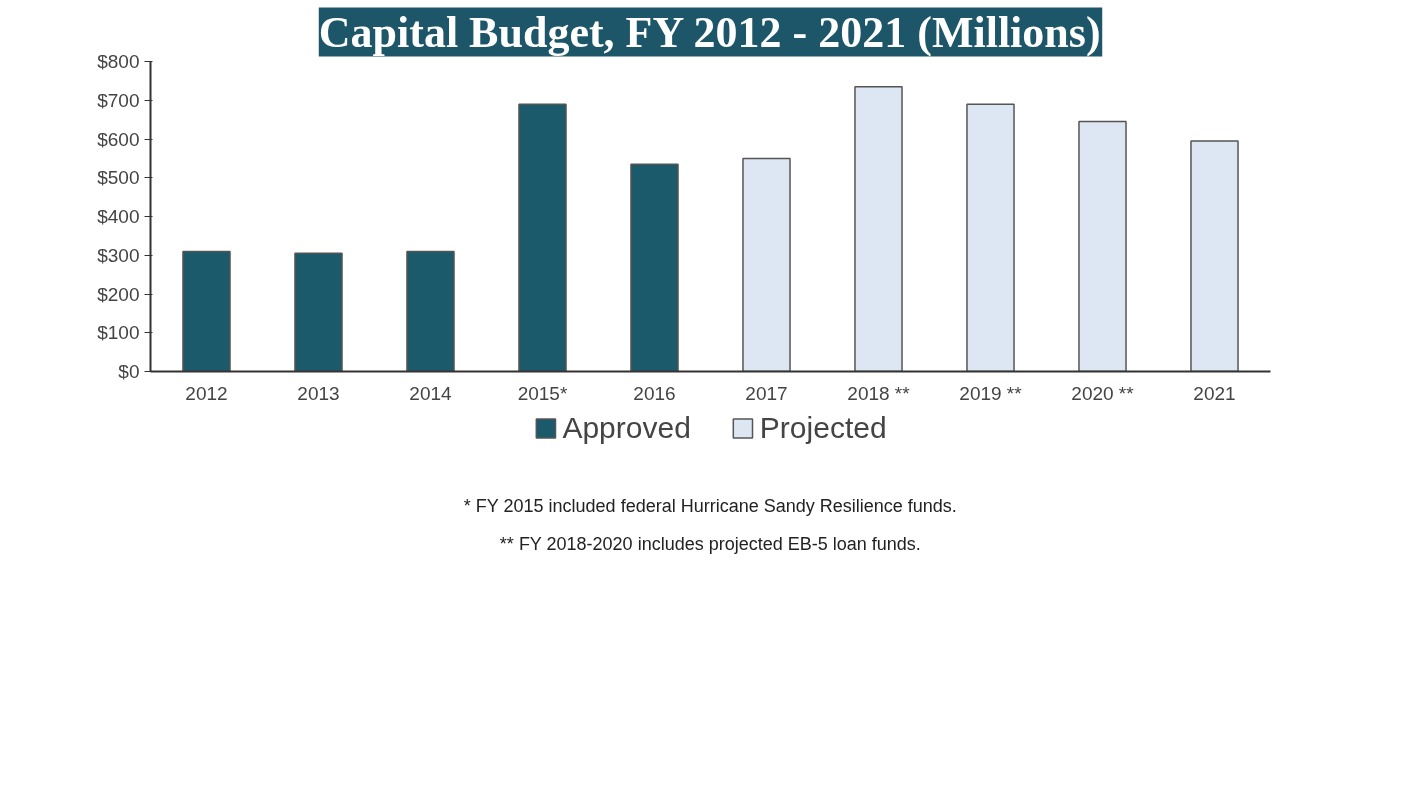 This screenshot has height=789, width=1402. Describe the element at coordinates (1103, 393) in the screenshot. I see `x-tick-label: 2020 **` at that location.